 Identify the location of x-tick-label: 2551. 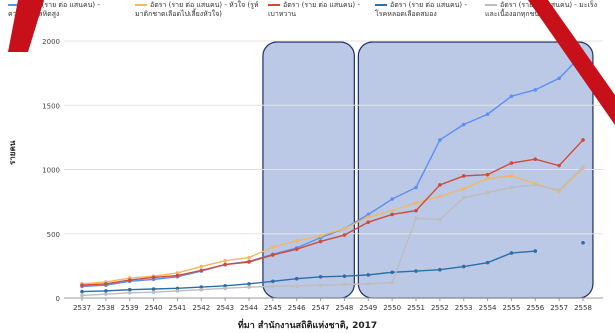
(416, 308).